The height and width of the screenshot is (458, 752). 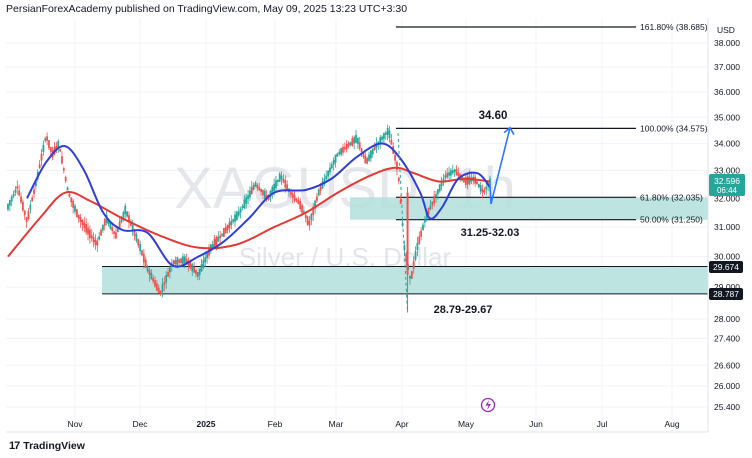 What do you see at coordinates (249, 212) in the screenshot?
I see `red-moving-average` at bounding box center [249, 212].